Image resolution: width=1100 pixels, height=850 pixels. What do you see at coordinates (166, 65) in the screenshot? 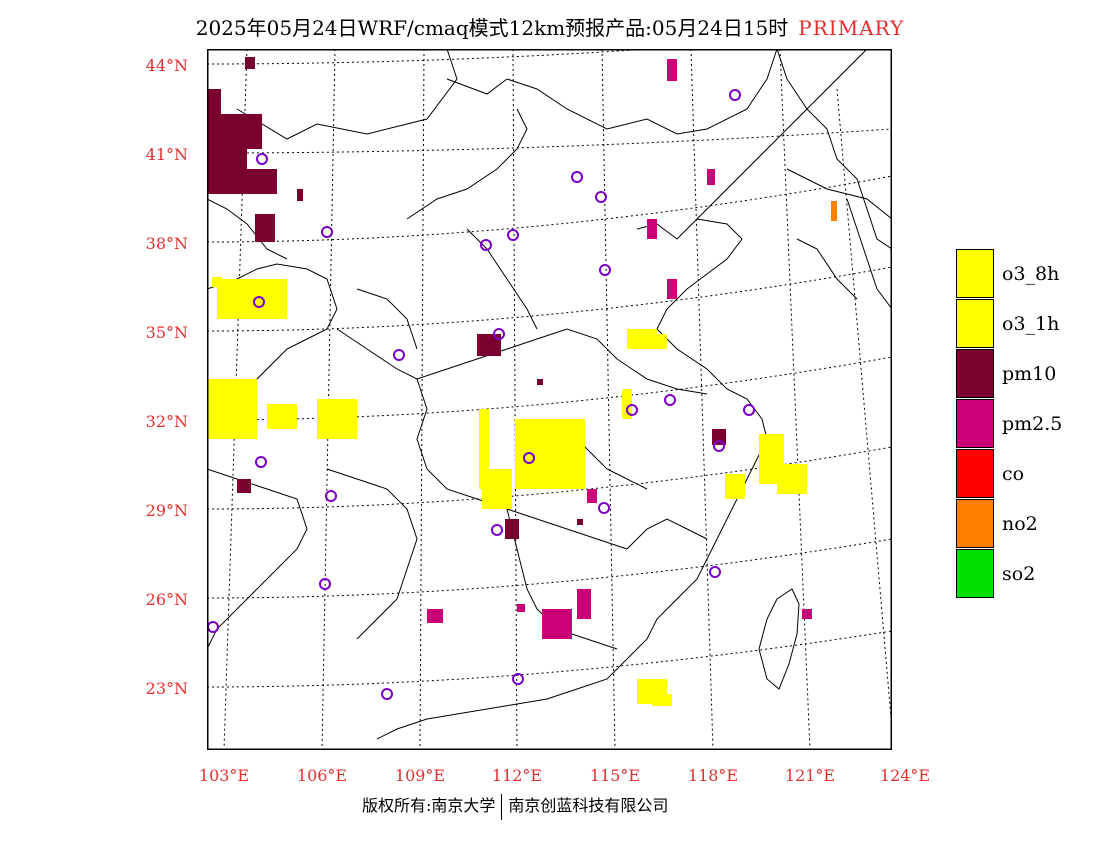
I see `lat-label-44: 44°N` at bounding box center [166, 65].